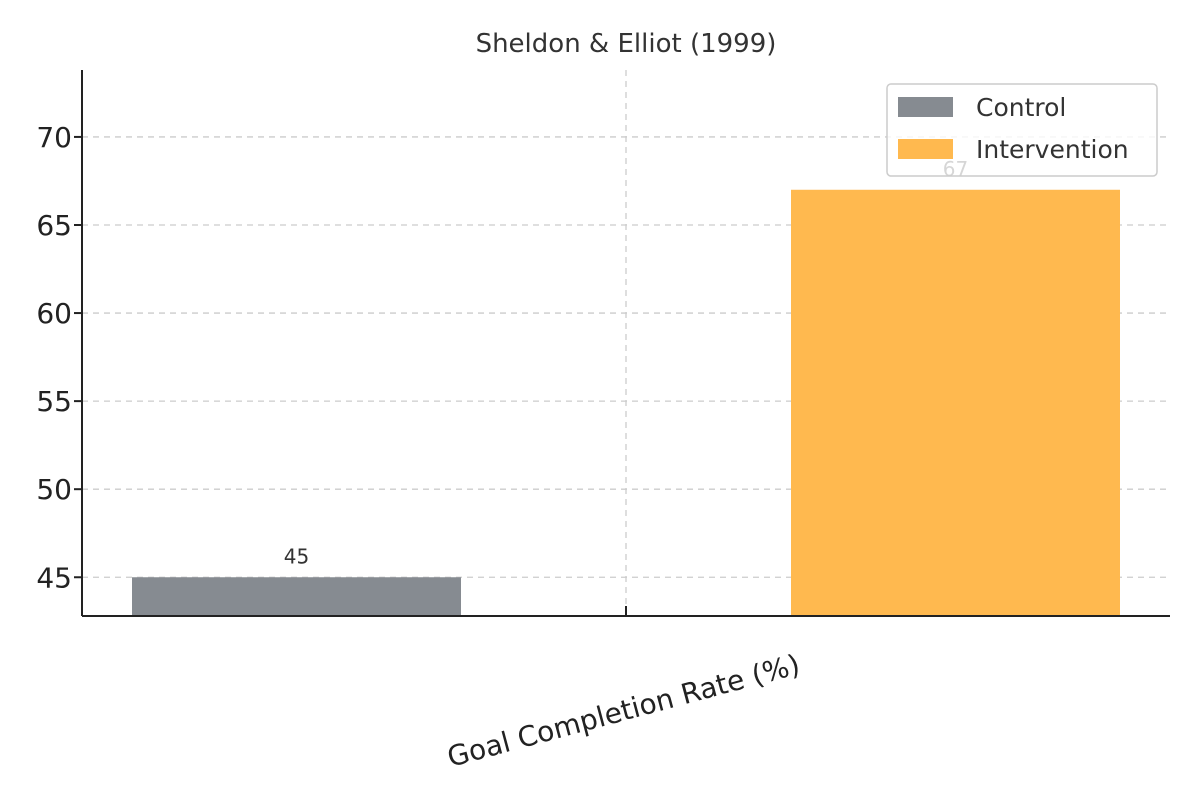 The height and width of the screenshot is (800, 1200). I want to click on legend: Control Intervention, so click(1022, 130).